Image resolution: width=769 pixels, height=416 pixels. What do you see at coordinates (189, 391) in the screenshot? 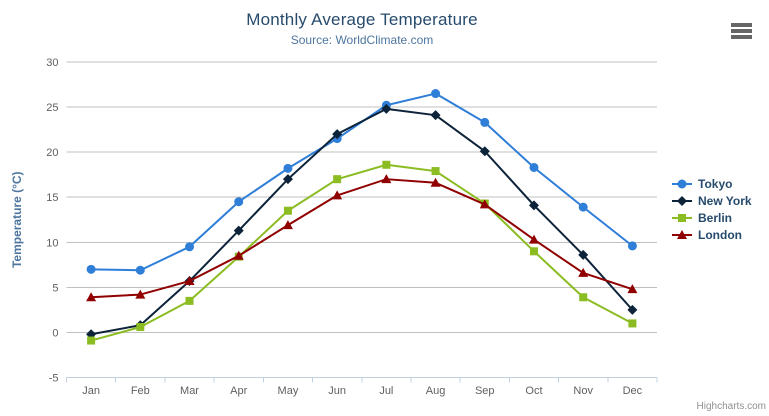
I see `x-axis-label: Mar` at bounding box center [189, 391].